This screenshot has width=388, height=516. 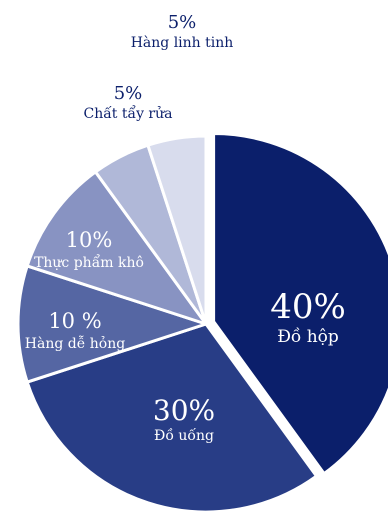 I want to click on slice-value-label: 40%, so click(x=308, y=307).